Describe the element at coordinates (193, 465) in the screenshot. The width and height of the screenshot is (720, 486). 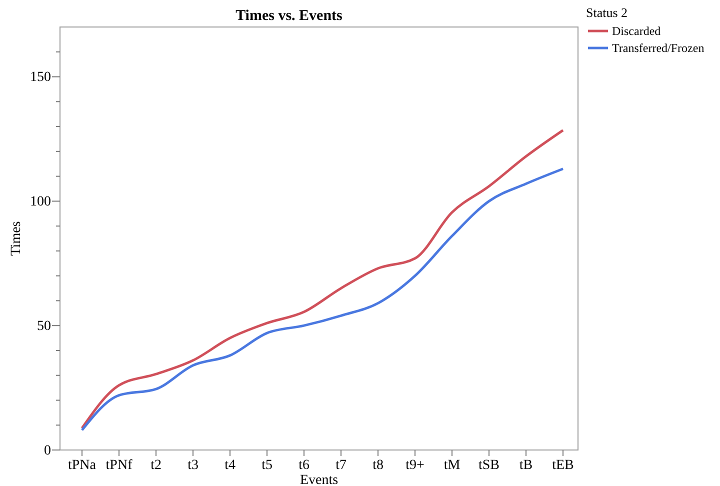
I see `x-tick-label: t3` at that location.